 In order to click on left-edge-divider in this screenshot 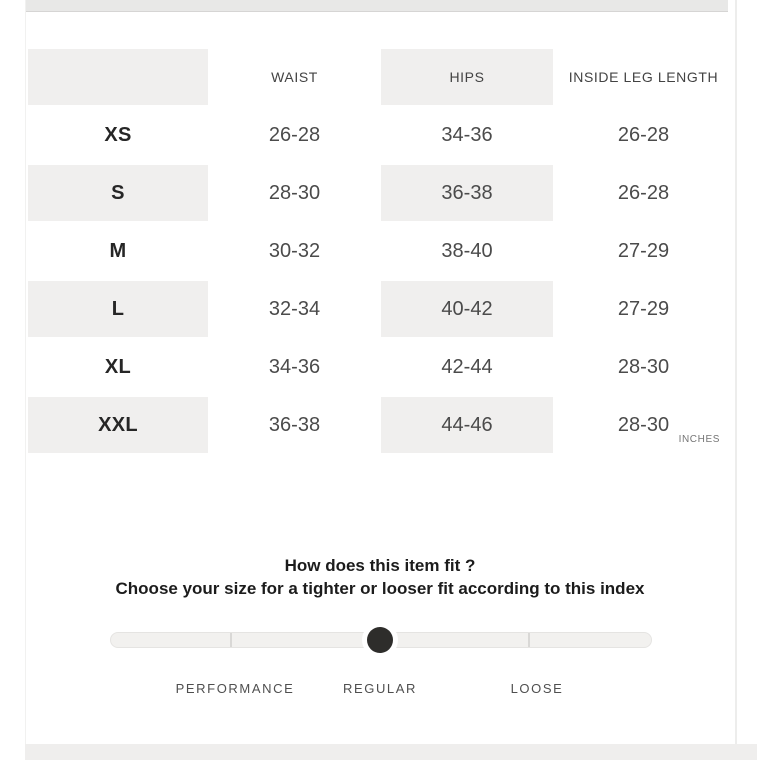, I will do `click(25, 380)`.